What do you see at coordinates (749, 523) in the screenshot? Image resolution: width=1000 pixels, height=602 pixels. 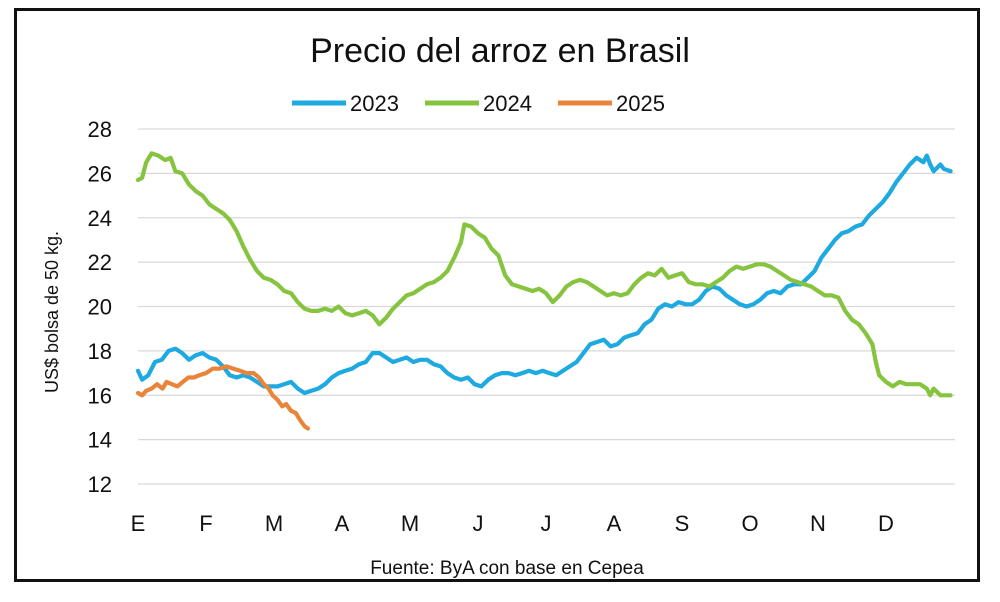 I see `x-tick-label: O` at bounding box center [749, 523].